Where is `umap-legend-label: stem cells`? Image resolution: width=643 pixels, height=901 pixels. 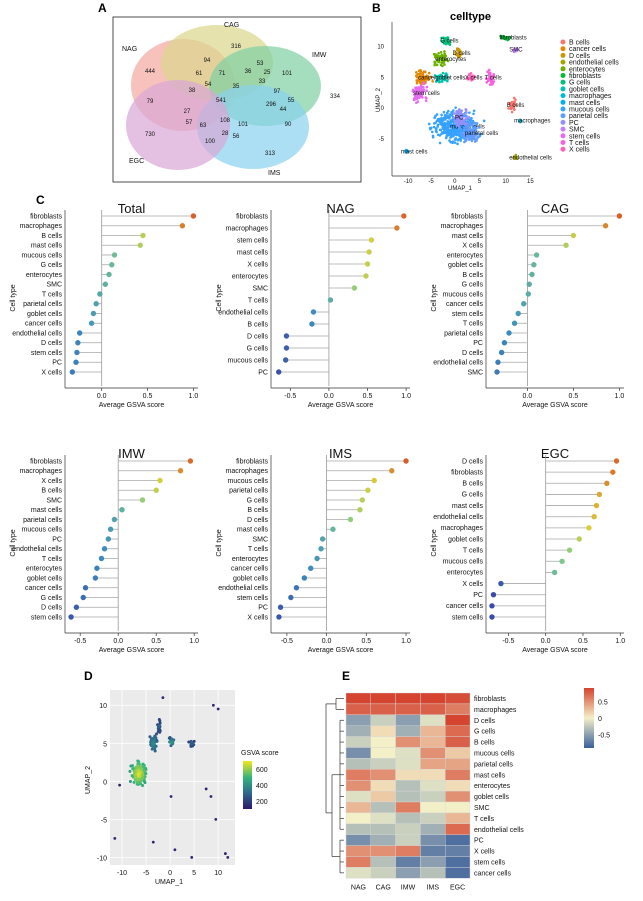
umap-legend-label: stem cells is located at coordinates (585, 136).